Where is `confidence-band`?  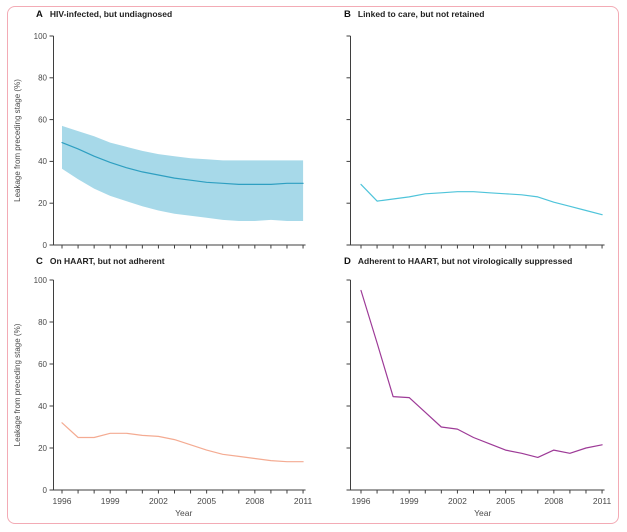 confidence-band is located at coordinates (183, 173).